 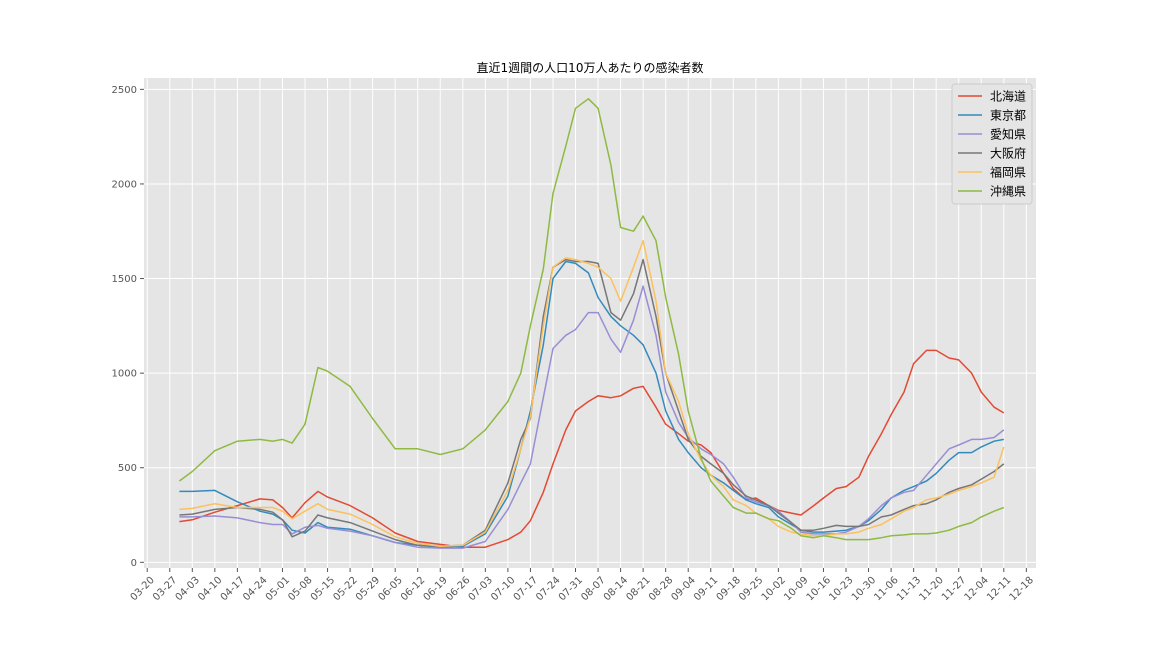 I want to click on x-tick-label: 06-26, so click(x=458, y=589).